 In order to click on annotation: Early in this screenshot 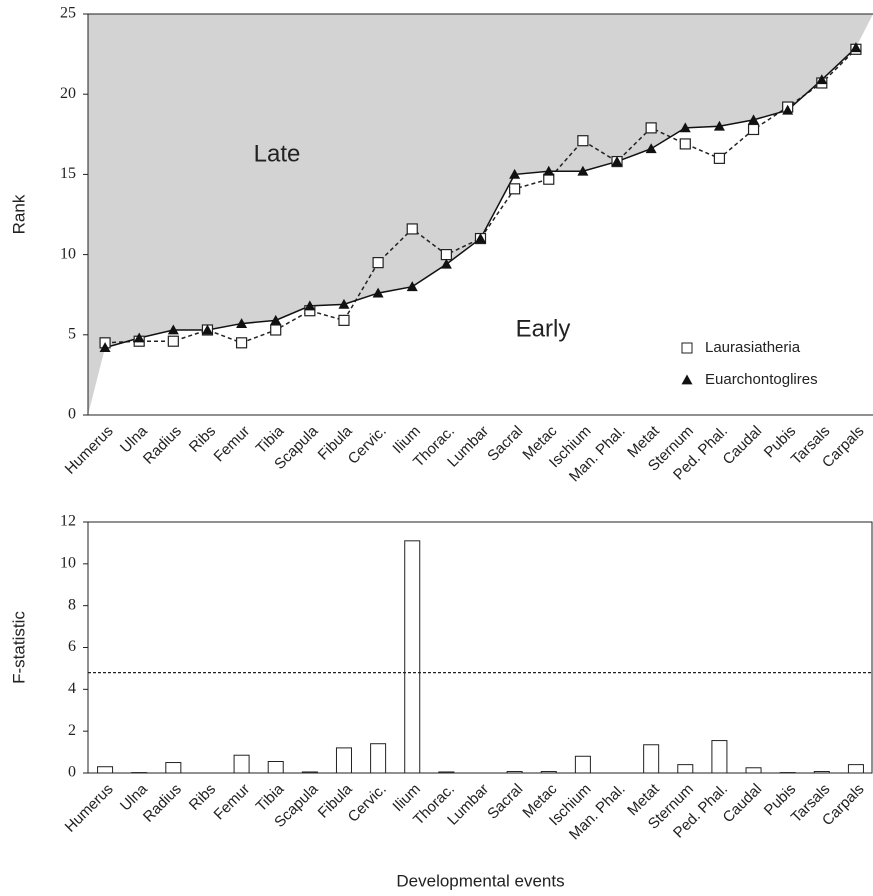, I will do `click(543, 328)`.